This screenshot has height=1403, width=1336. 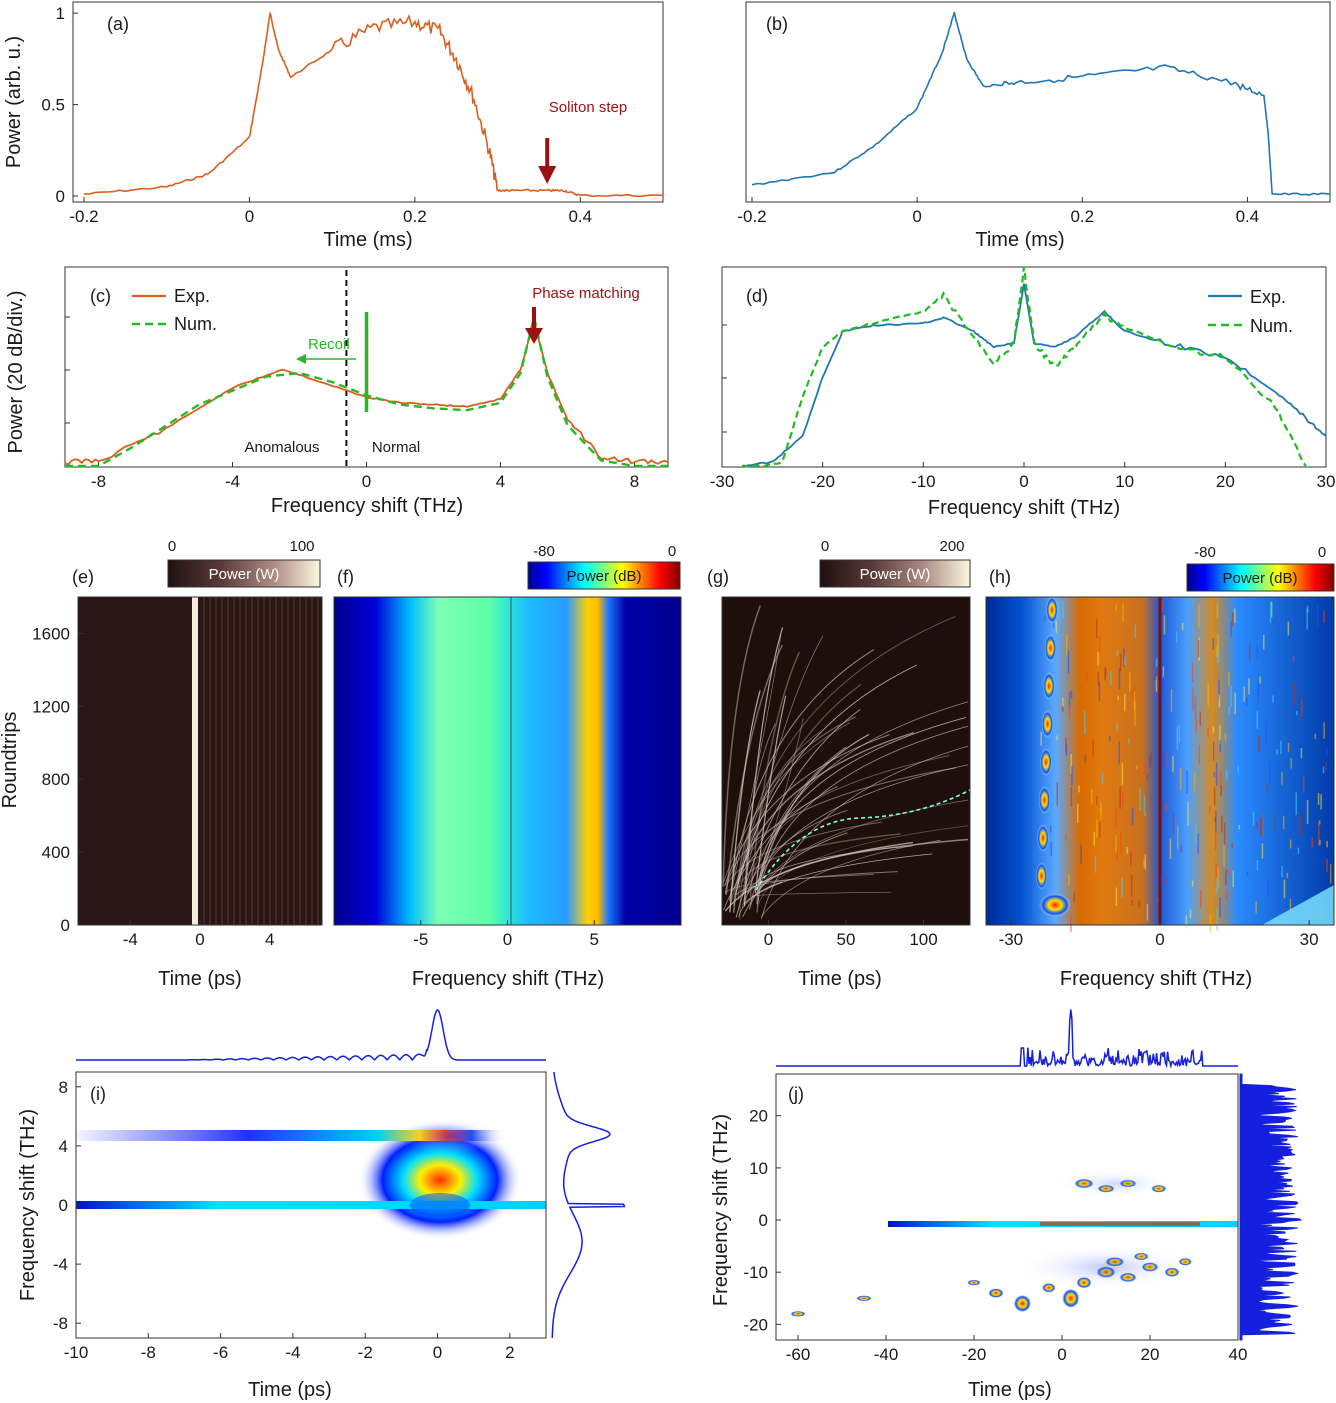 I want to click on panel-g-xtick-2: 100, so click(x=923, y=939).